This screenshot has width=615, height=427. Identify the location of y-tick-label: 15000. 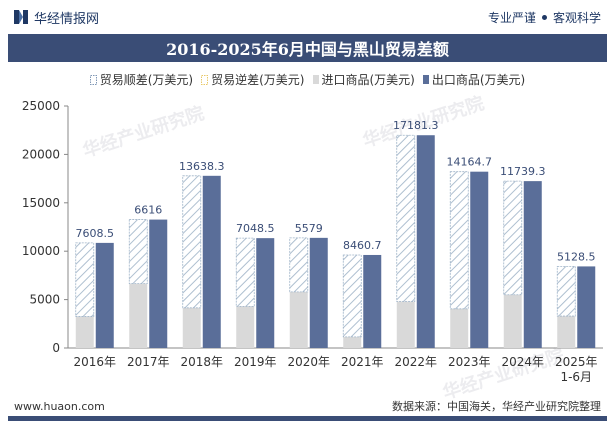
(41, 203).